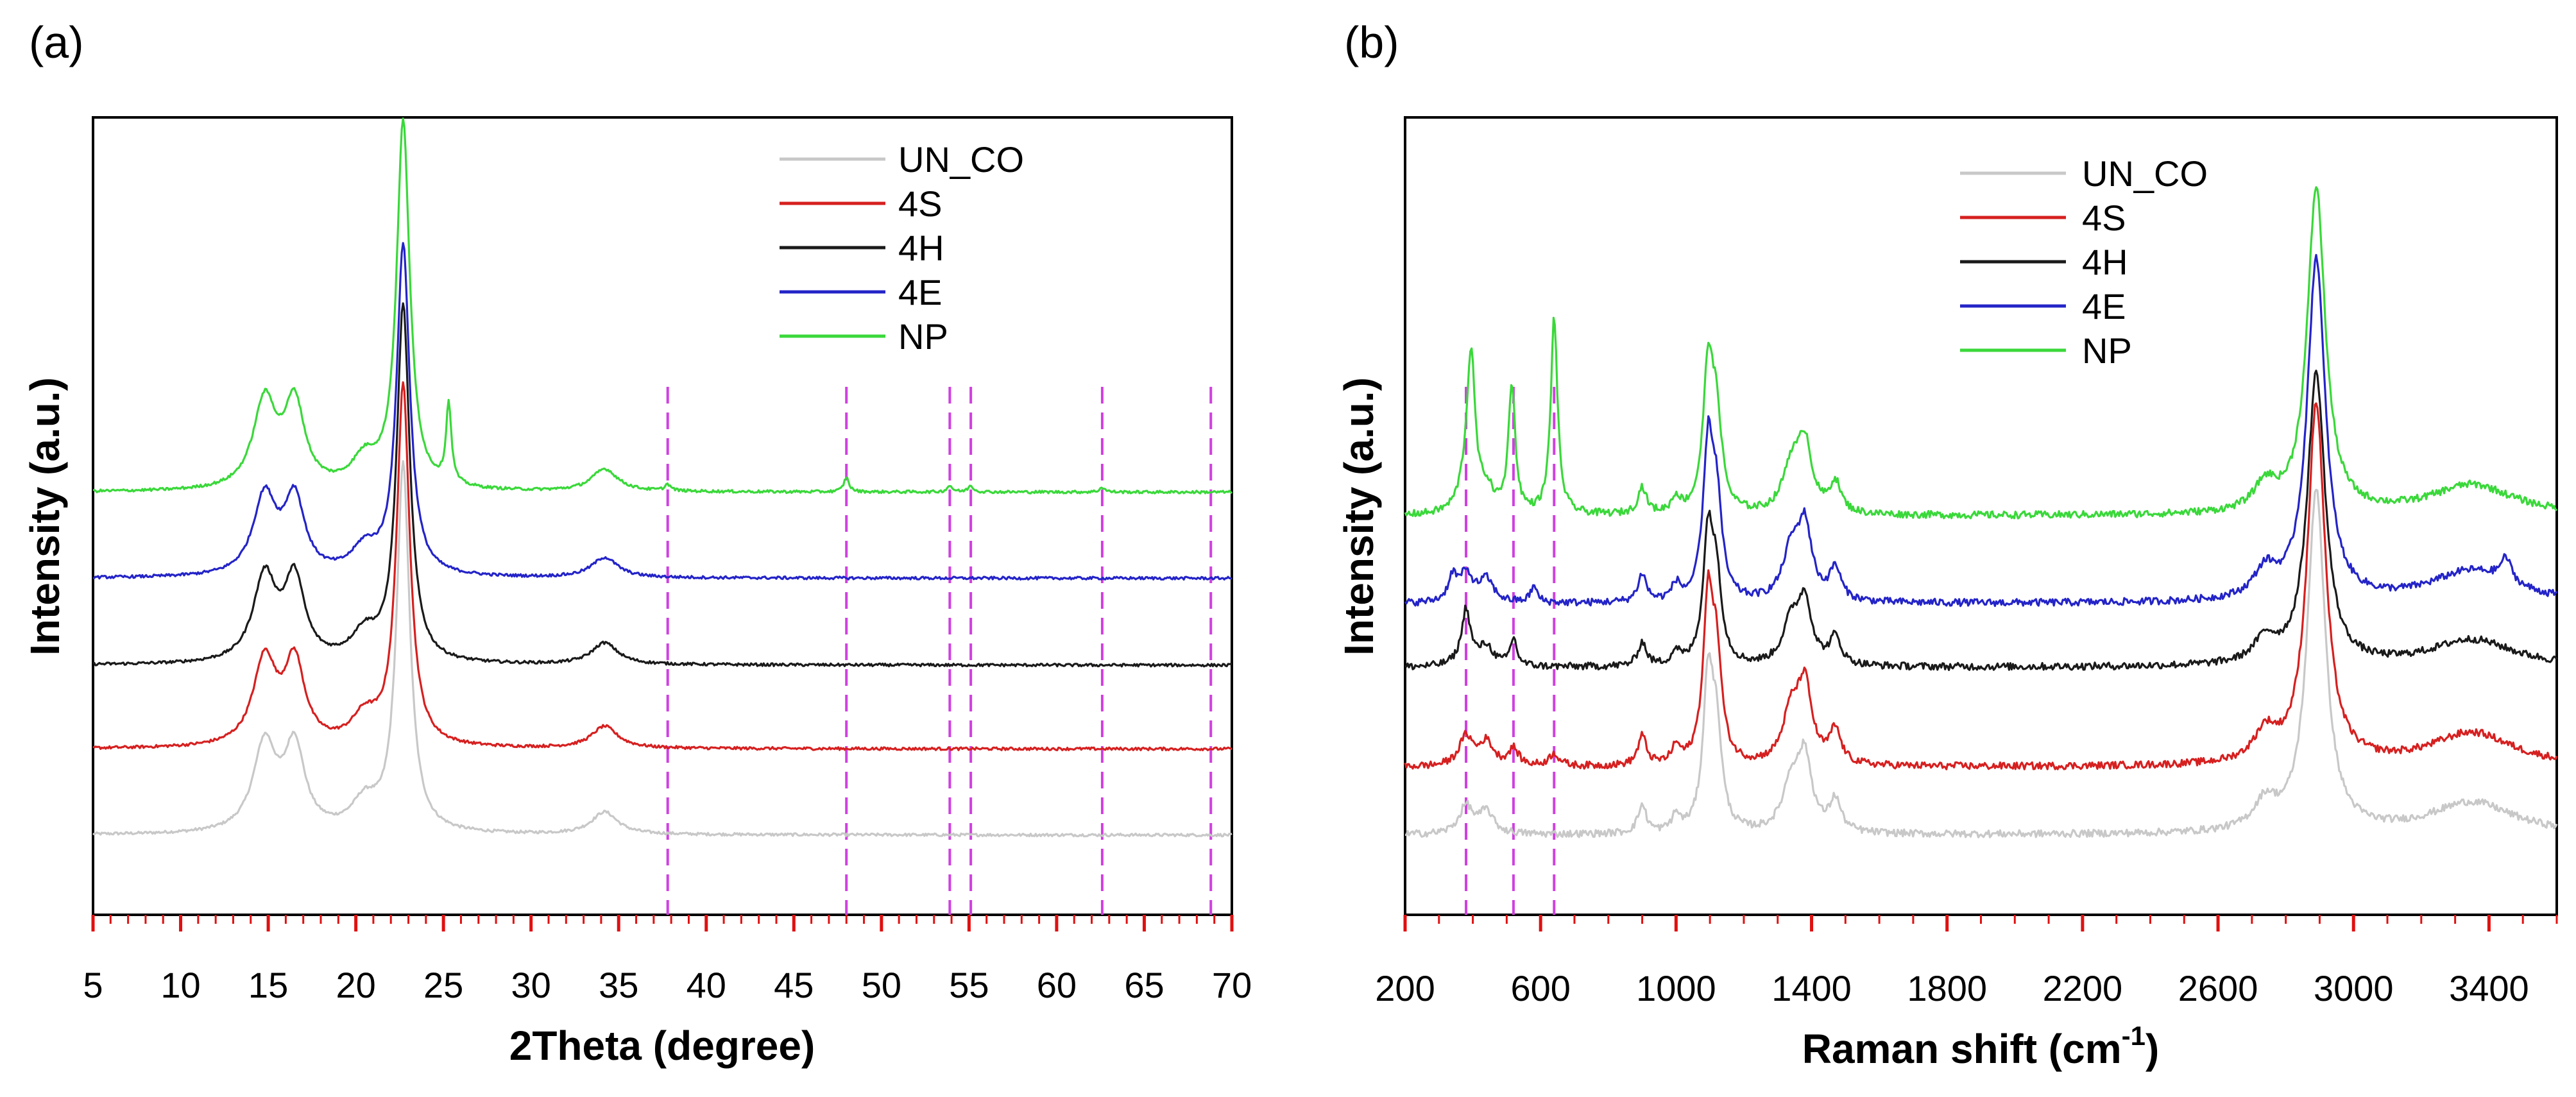 The width and height of the screenshot is (2576, 1097). Describe the element at coordinates (1981, 353) in the screenshot. I see `series-line-NP` at that location.